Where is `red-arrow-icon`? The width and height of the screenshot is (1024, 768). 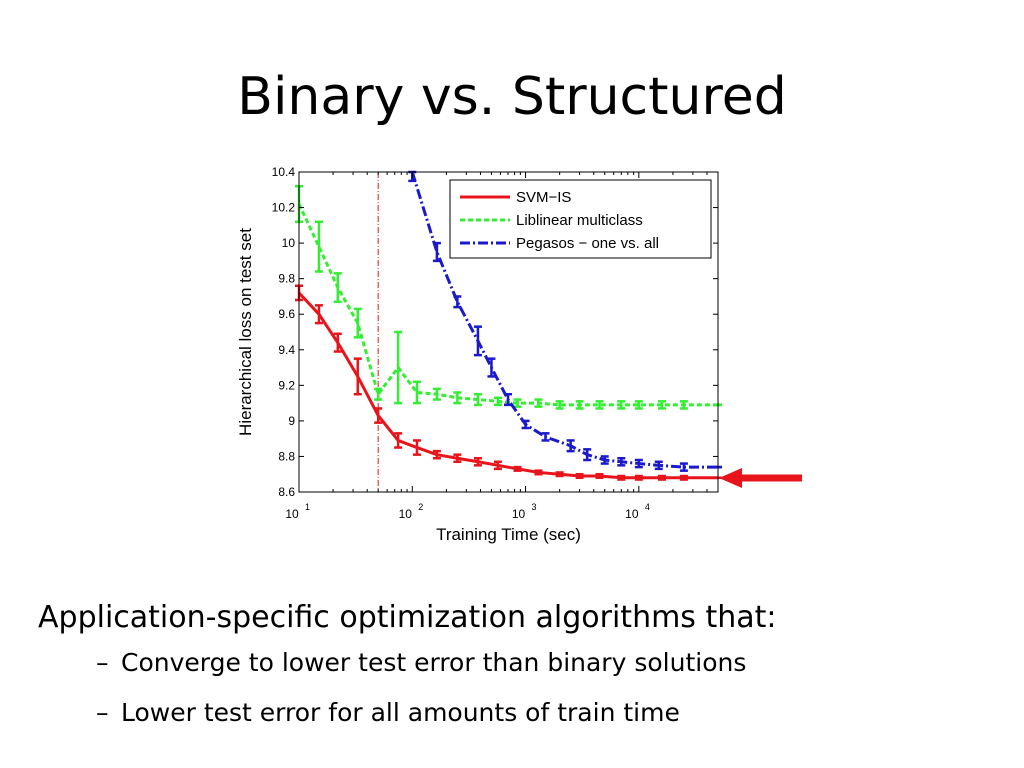
red-arrow-icon is located at coordinates (760, 478).